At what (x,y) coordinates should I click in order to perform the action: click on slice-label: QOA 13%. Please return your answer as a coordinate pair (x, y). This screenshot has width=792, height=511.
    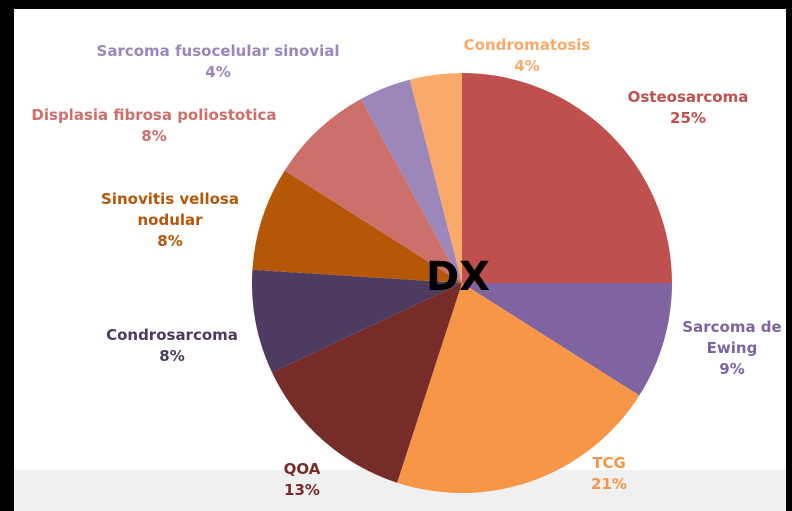
    Looking at the image, I should click on (302, 480).